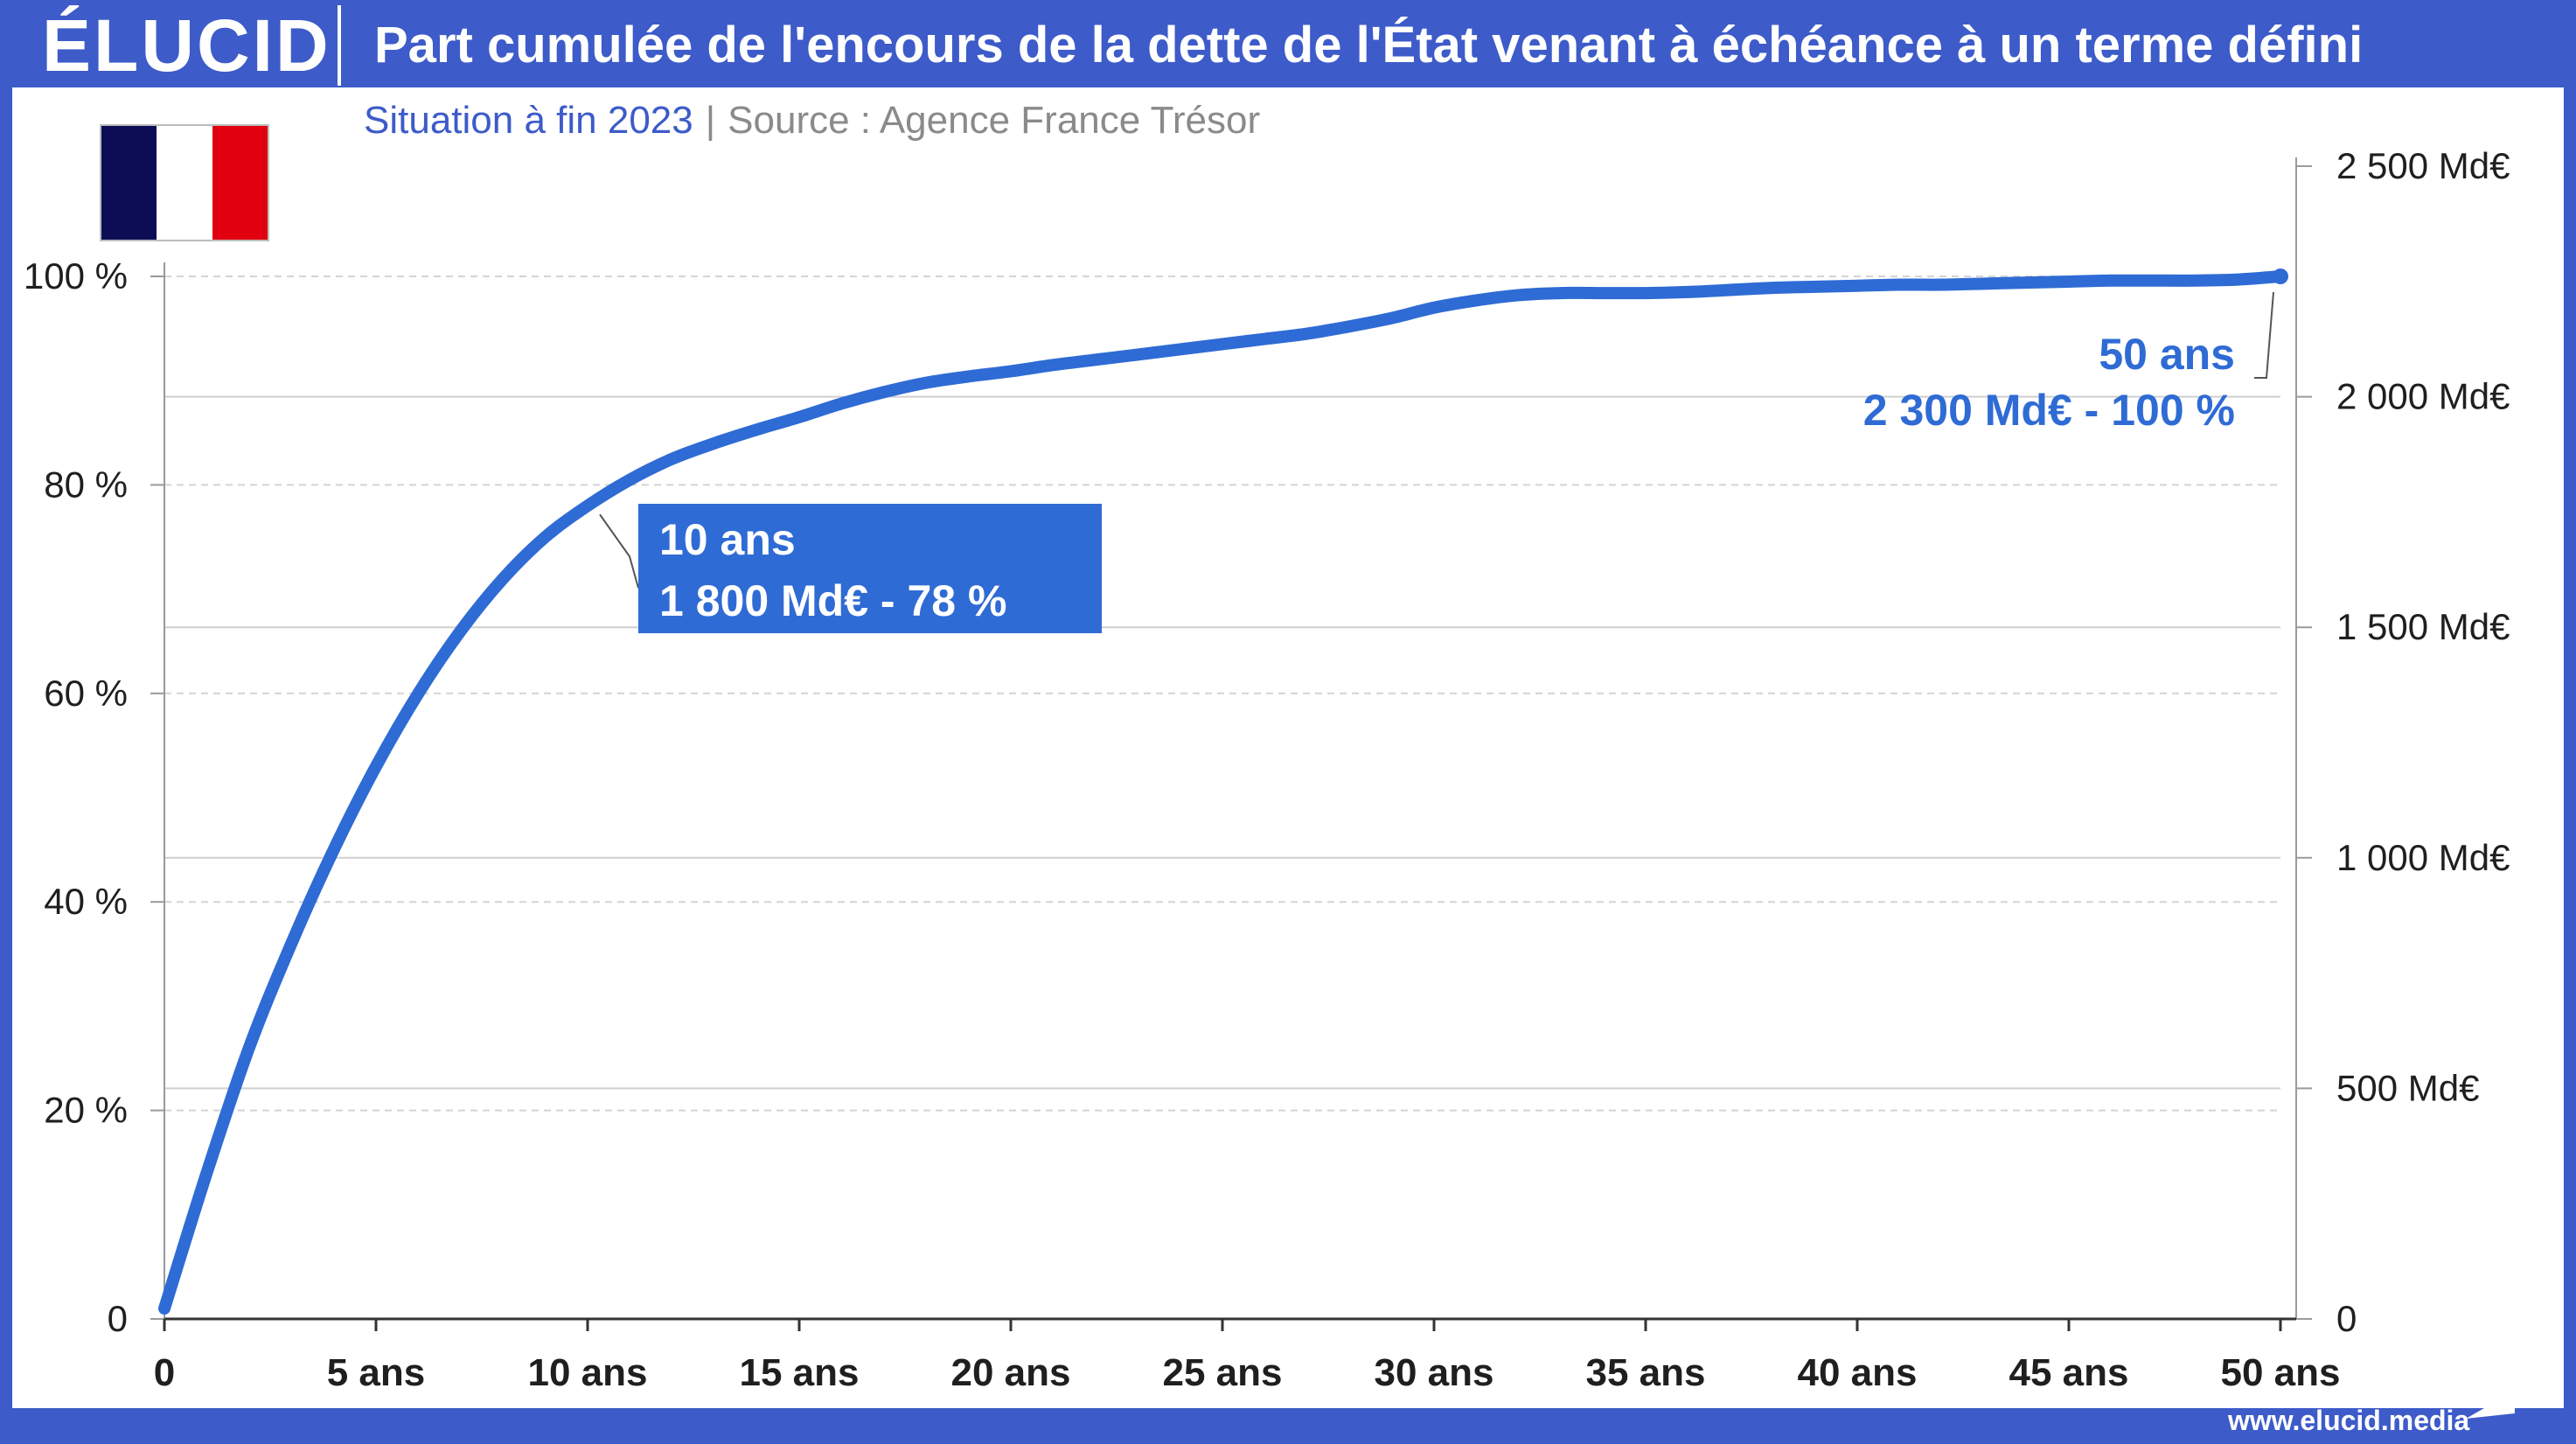 The height and width of the screenshot is (1444, 2576). I want to click on annotation-10-box, so click(870, 568).